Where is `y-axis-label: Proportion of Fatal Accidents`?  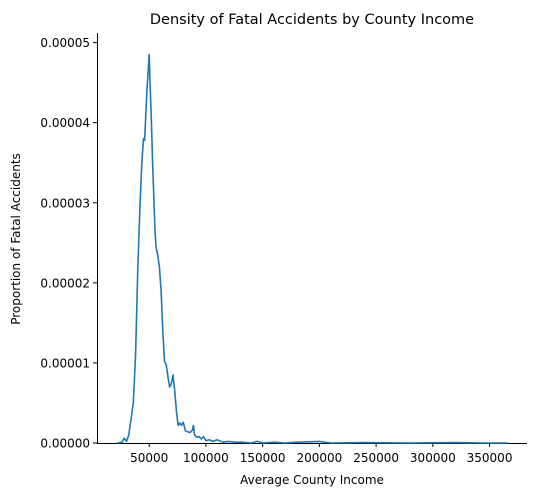 y-axis-label: Proportion of Fatal Accidents is located at coordinates (16, 239).